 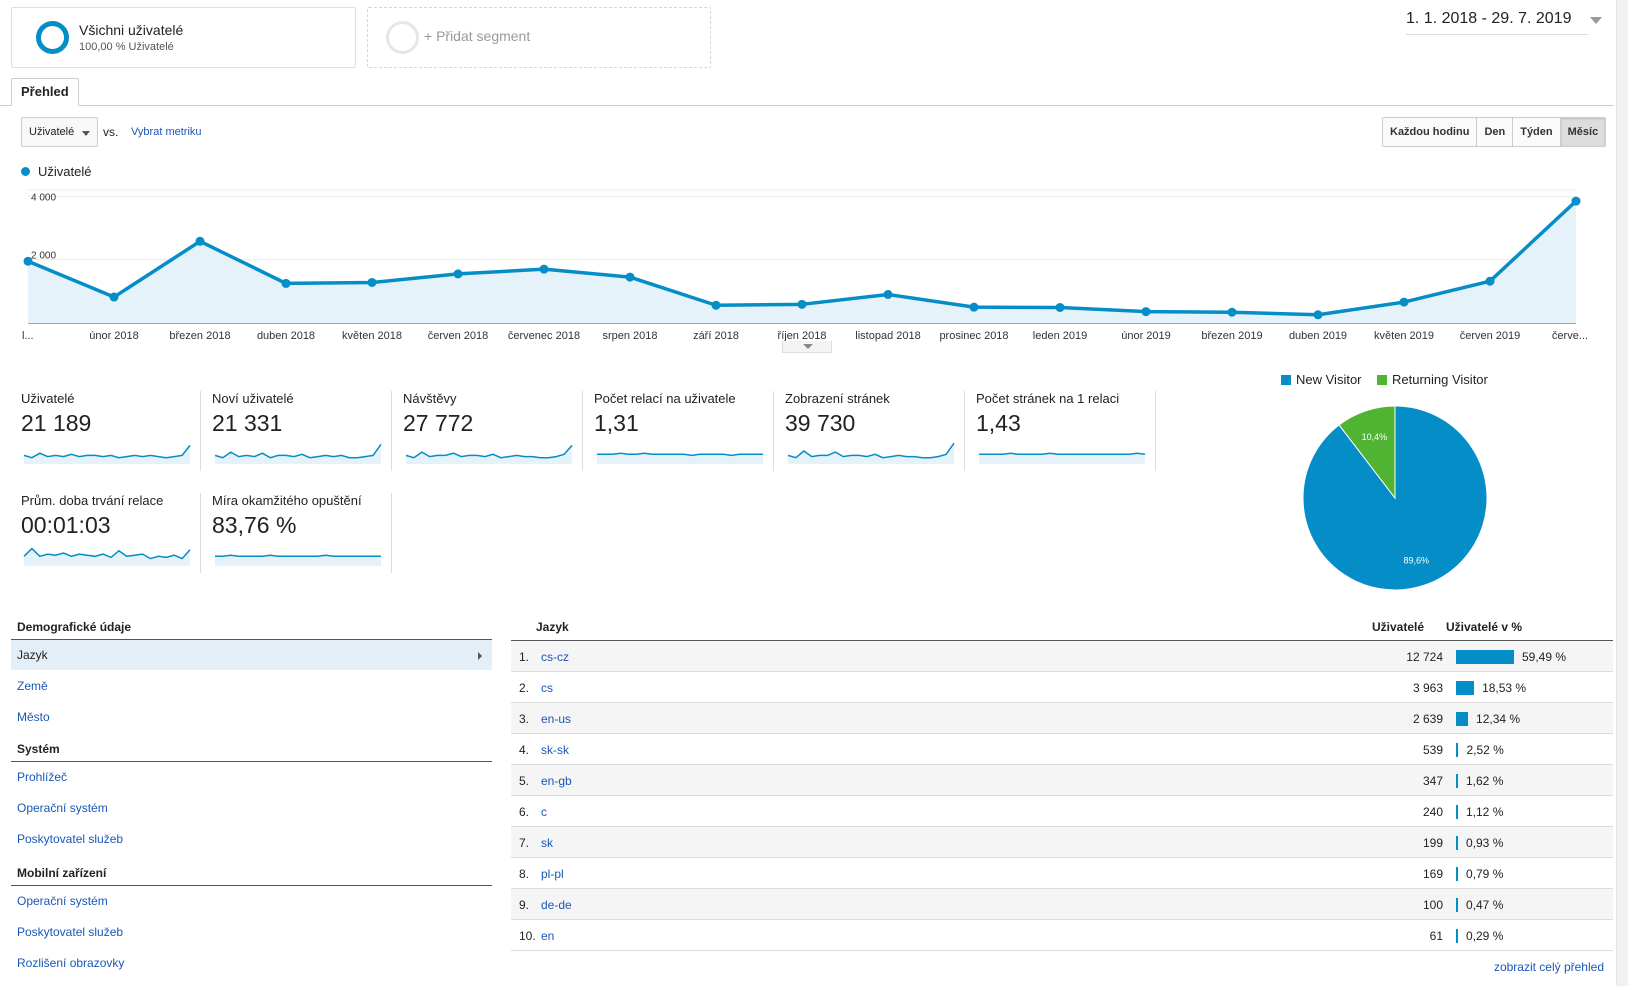 I want to click on pie-slice-label: 89,6%, so click(x=1416, y=561).